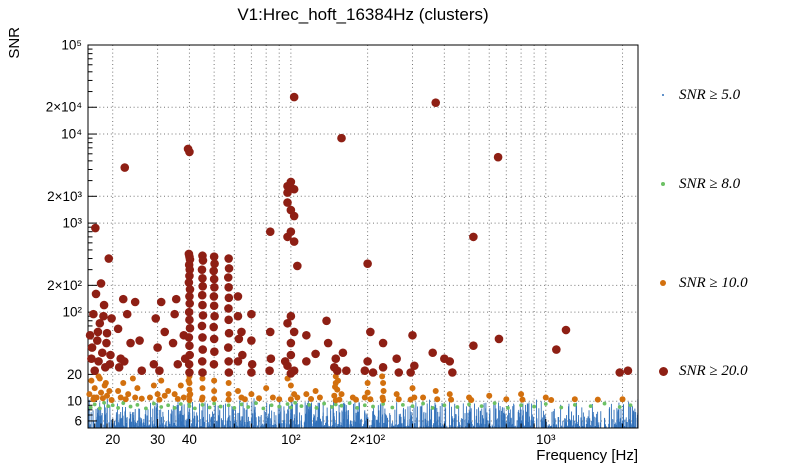  I want to click on legend-label-snr20: SNR ≥ 20.0, so click(713, 370).